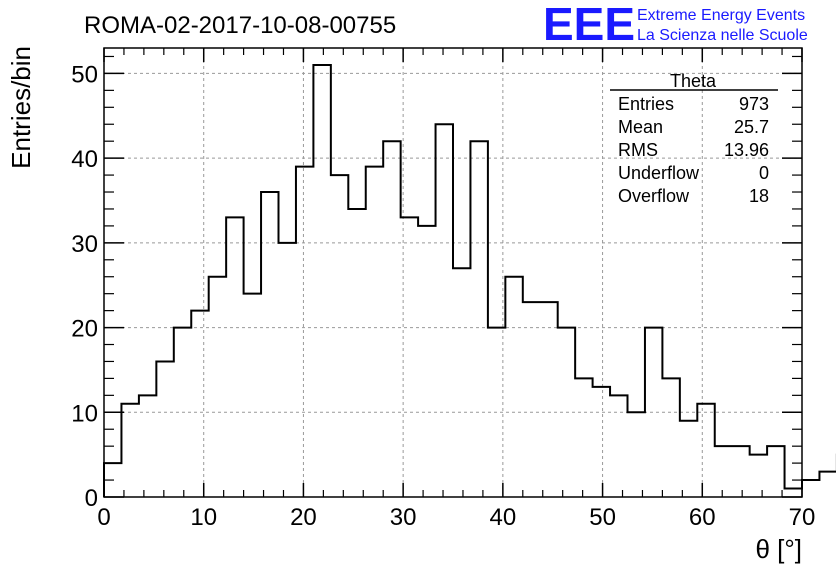 This screenshot has height=572, width=836. I want to click on y-tick-label: 10, so click(84, 413).